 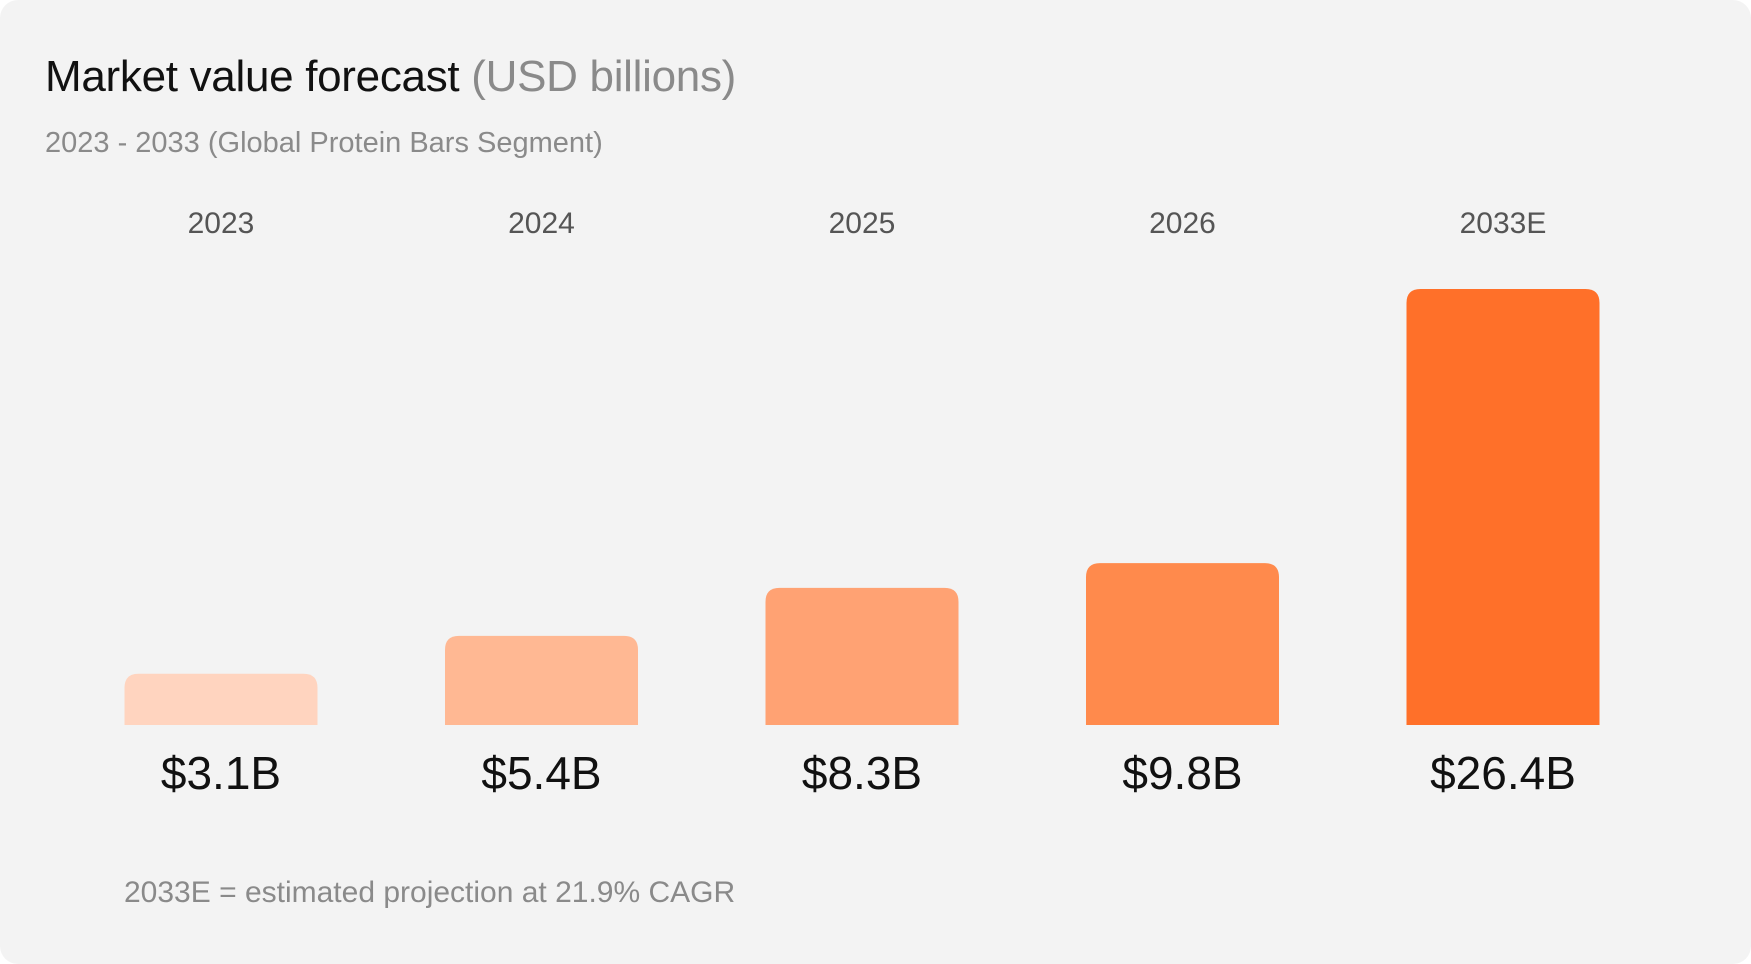 What do you see at coordinates (1503, 223) in the screenshot?
I see `category-label: 2033E` at bounding box center [1503, 223].